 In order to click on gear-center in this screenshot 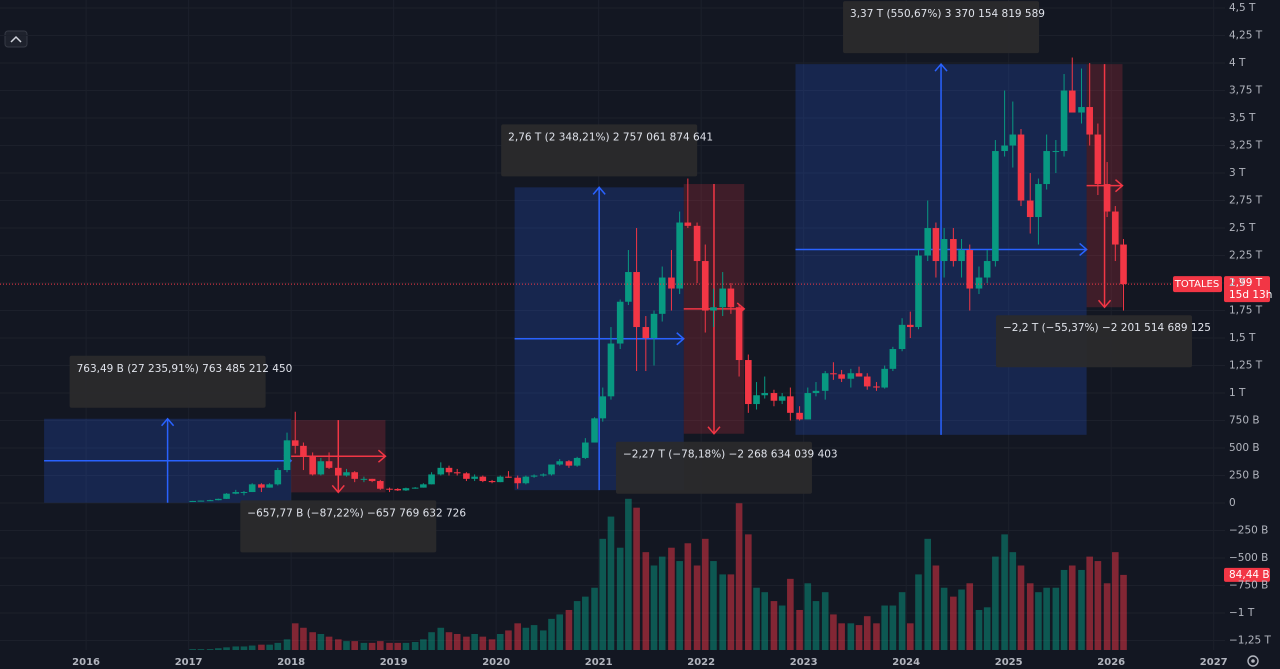, I will do `click(1253, 661)`.